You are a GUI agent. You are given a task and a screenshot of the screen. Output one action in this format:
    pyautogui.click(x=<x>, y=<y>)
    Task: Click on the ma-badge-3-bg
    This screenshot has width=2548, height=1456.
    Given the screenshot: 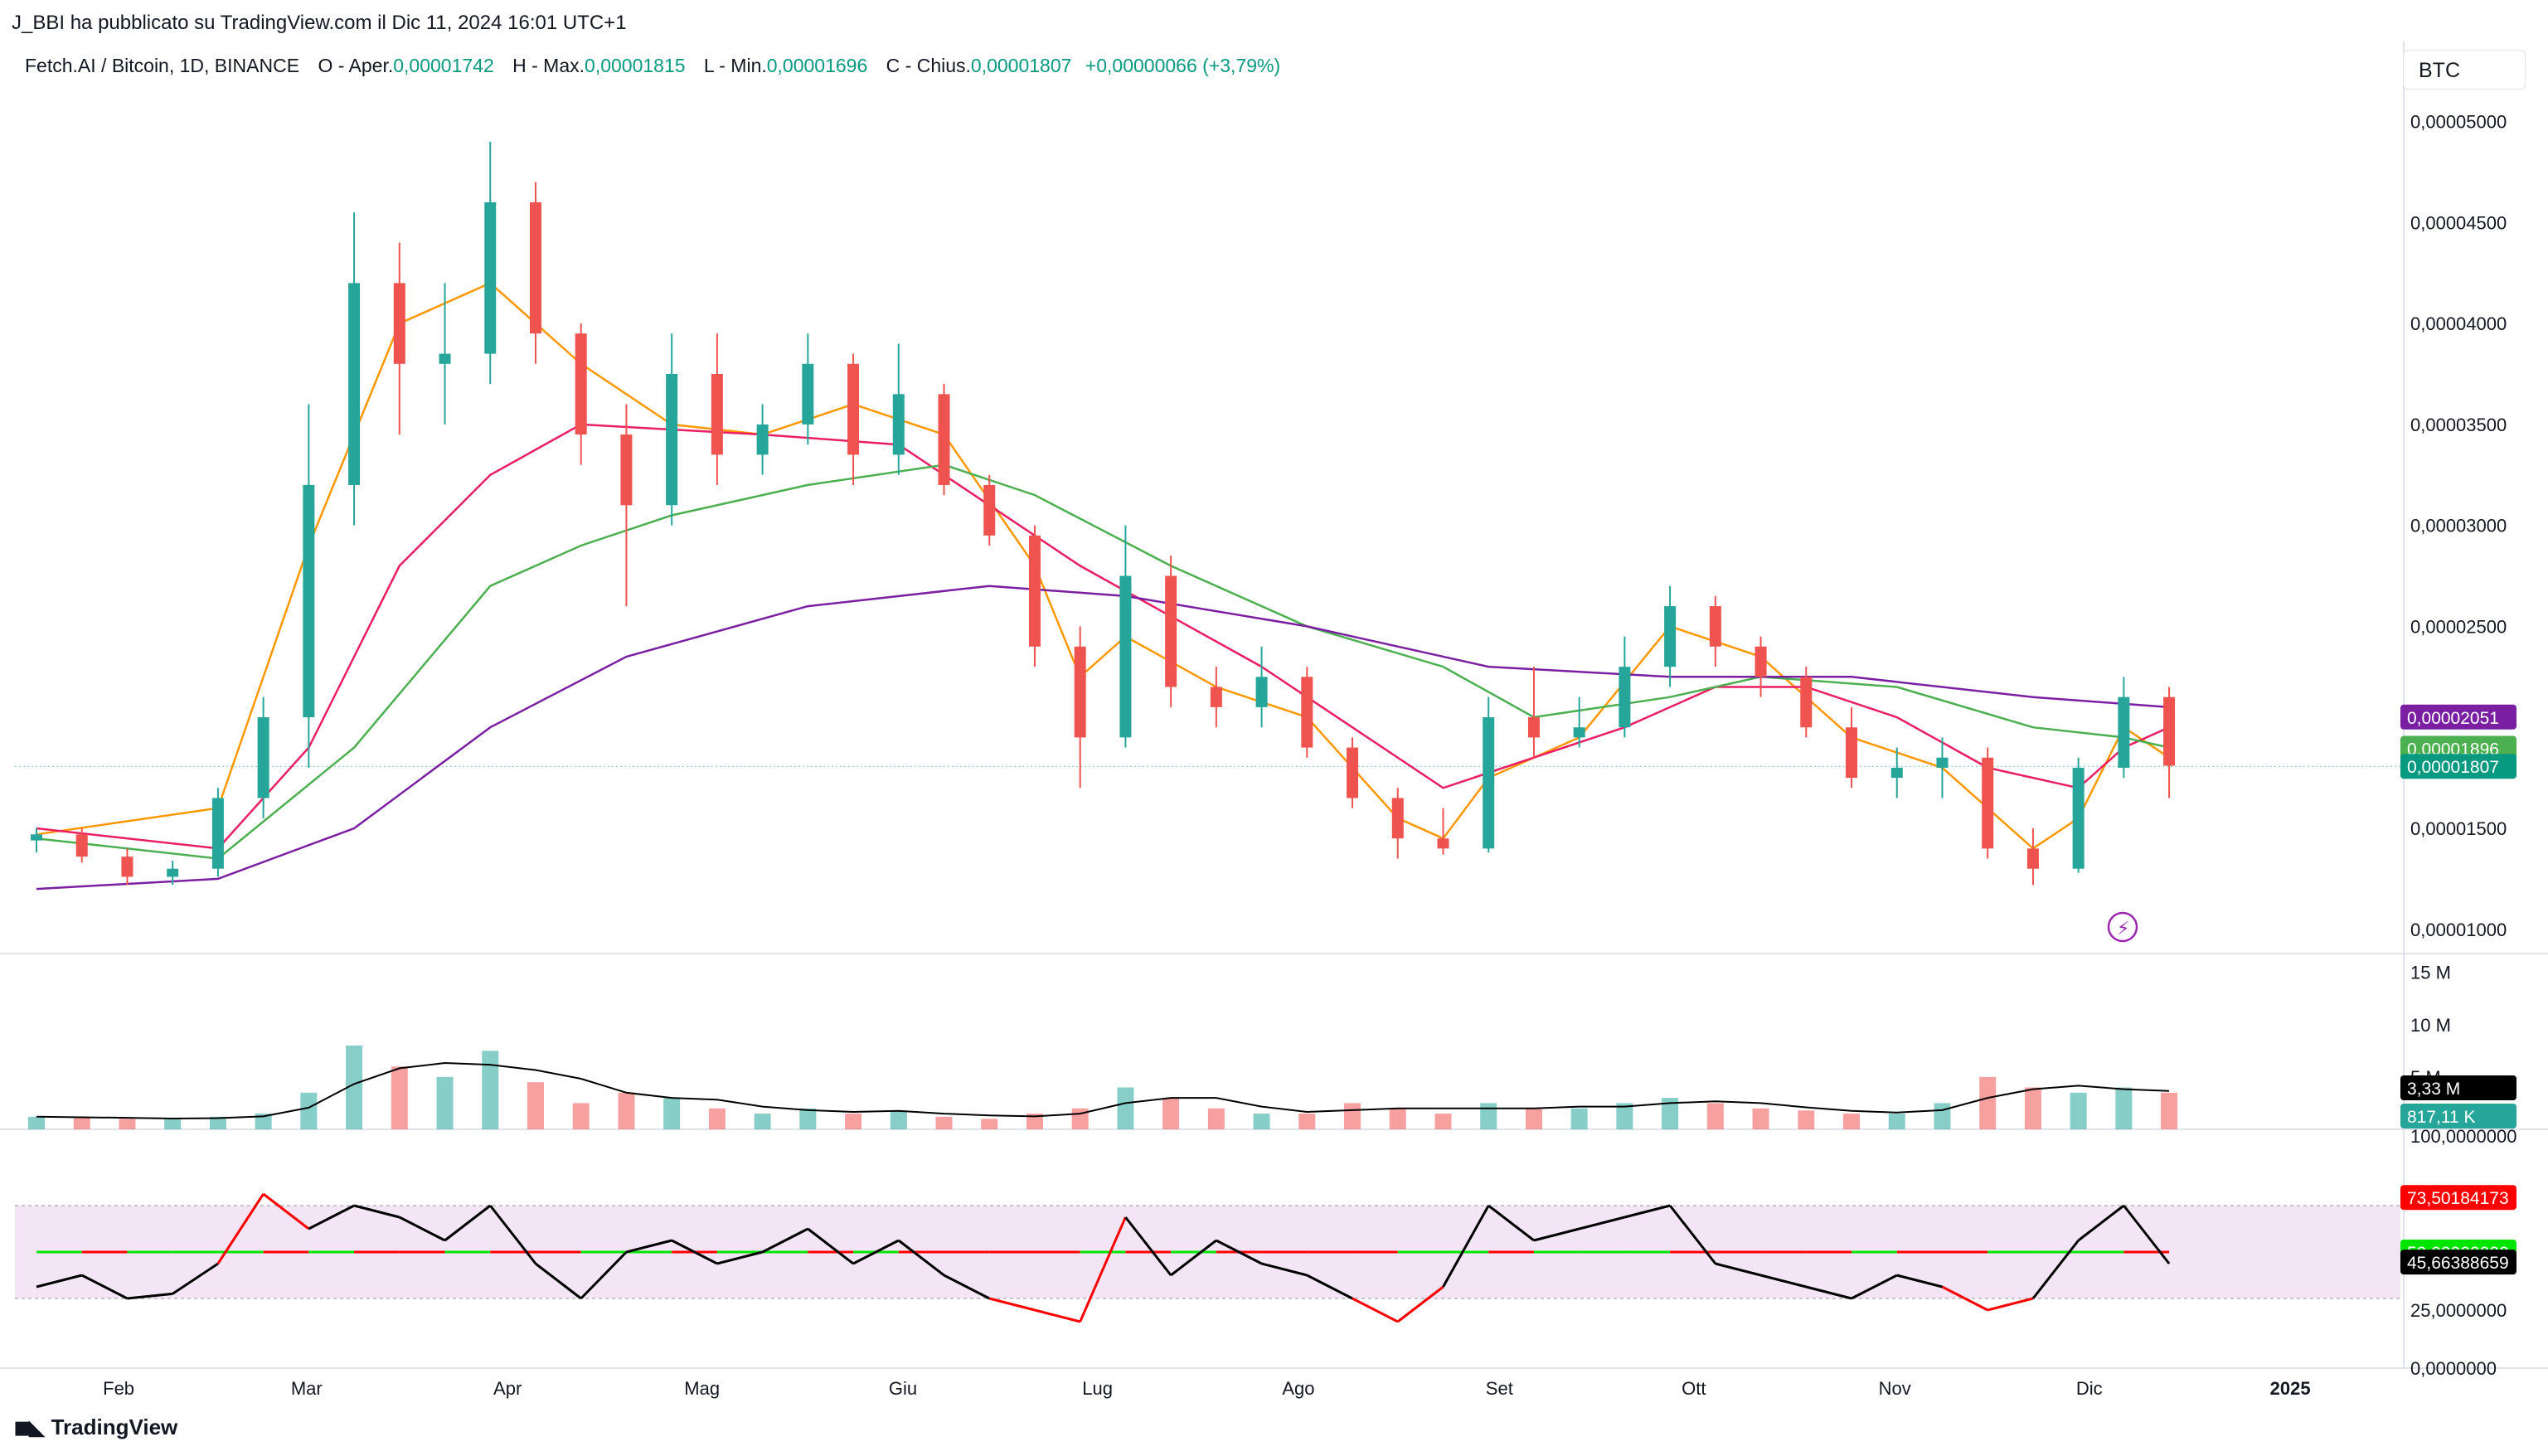 What is the action you would take?
    pyautogui.click(x=2458, y=717)
    